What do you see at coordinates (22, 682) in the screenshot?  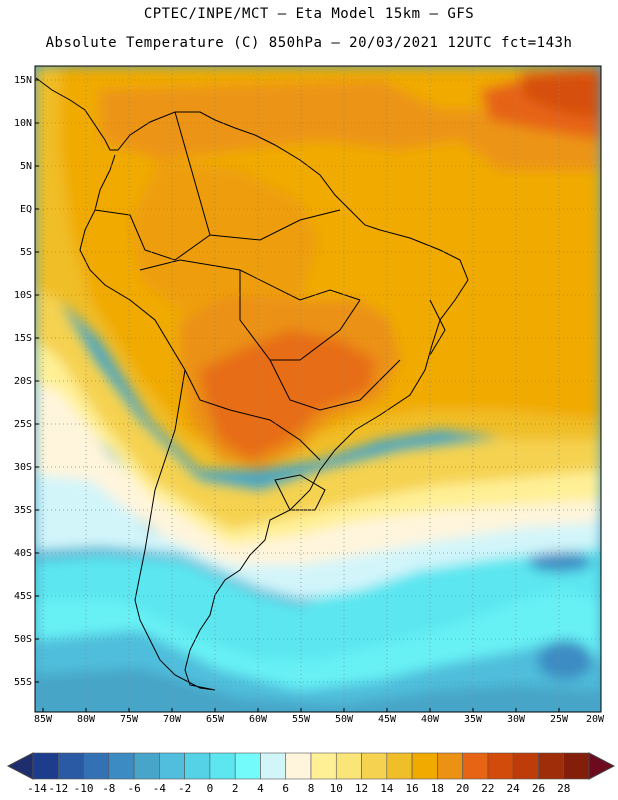 I see `lat-label-55s: 55S` at bounding box center [22, 682].